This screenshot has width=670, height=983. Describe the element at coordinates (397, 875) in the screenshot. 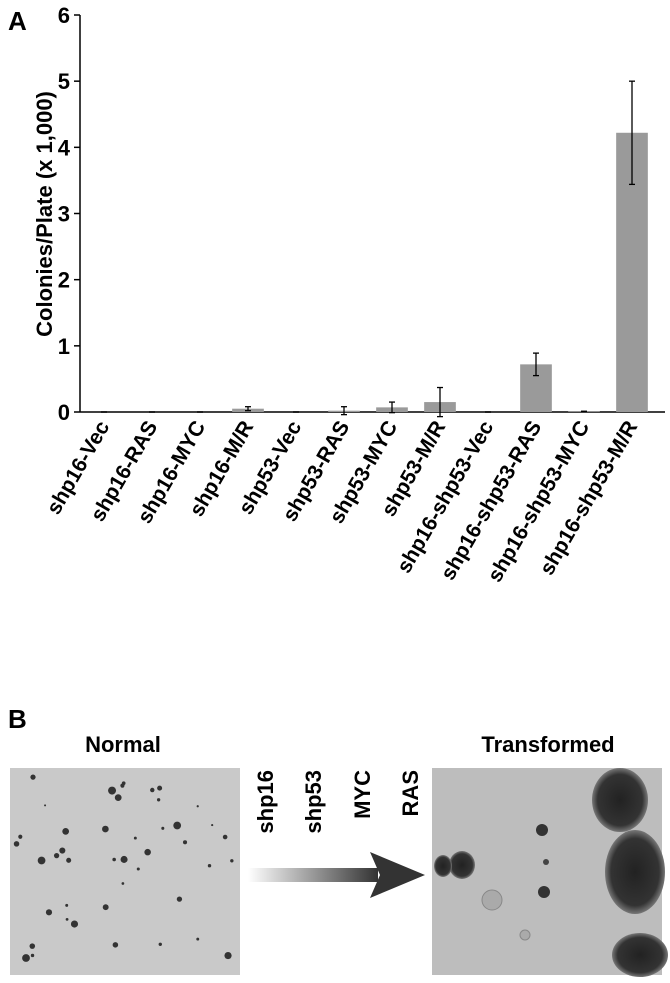

I see `arrow-head` at that location.